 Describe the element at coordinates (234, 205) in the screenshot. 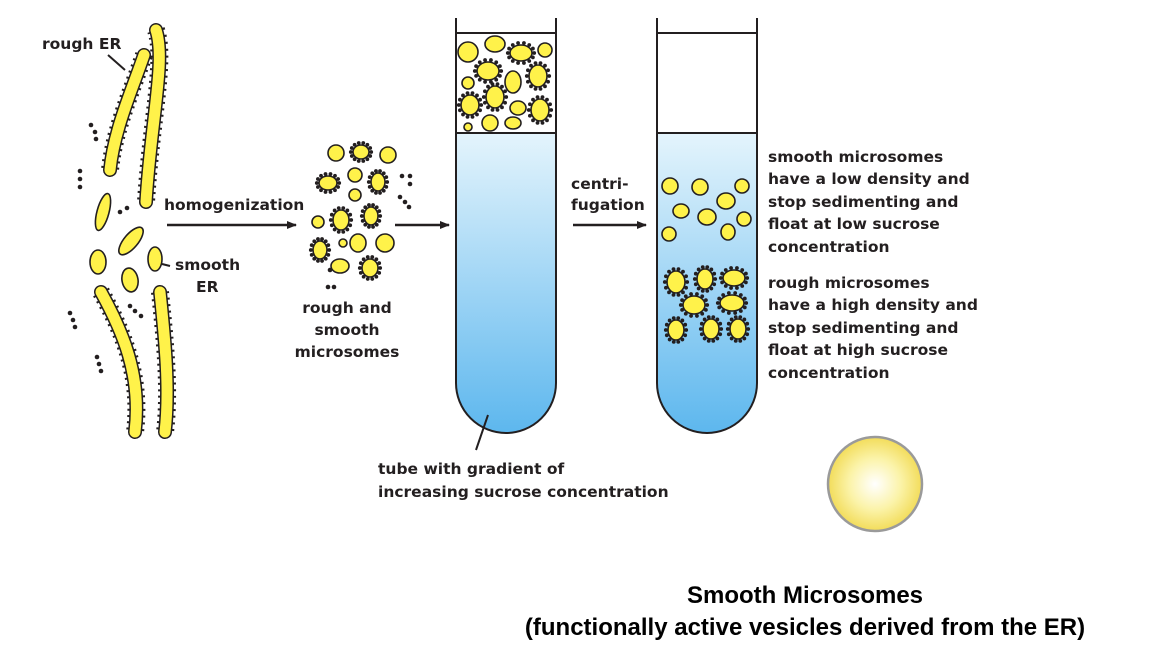

I see `homogenization-label: homogenization` at that location.